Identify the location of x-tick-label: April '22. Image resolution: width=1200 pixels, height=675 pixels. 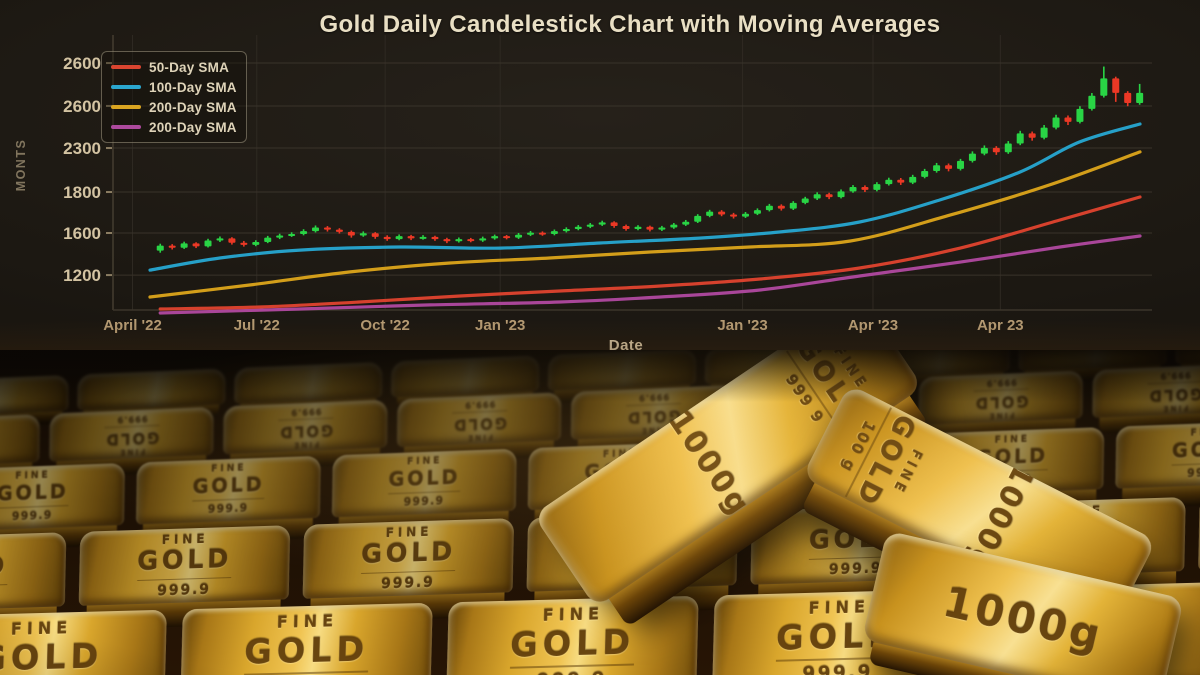
(132, 325).